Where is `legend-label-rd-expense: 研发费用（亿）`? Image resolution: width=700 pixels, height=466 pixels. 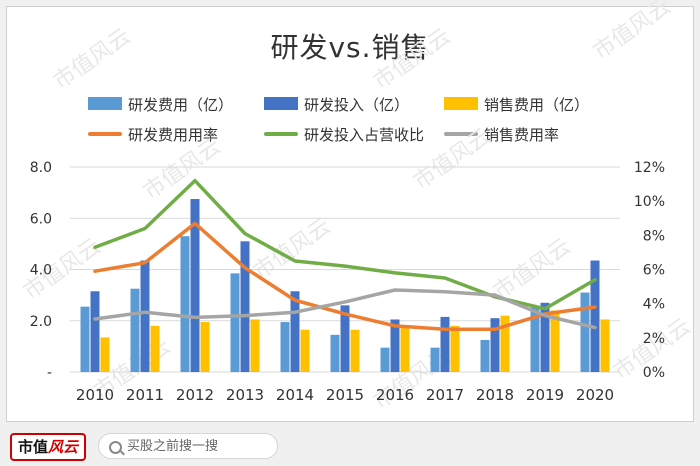
legend-label-rd-expense: 研发费用（亿） is located at coordinates (181, 105).